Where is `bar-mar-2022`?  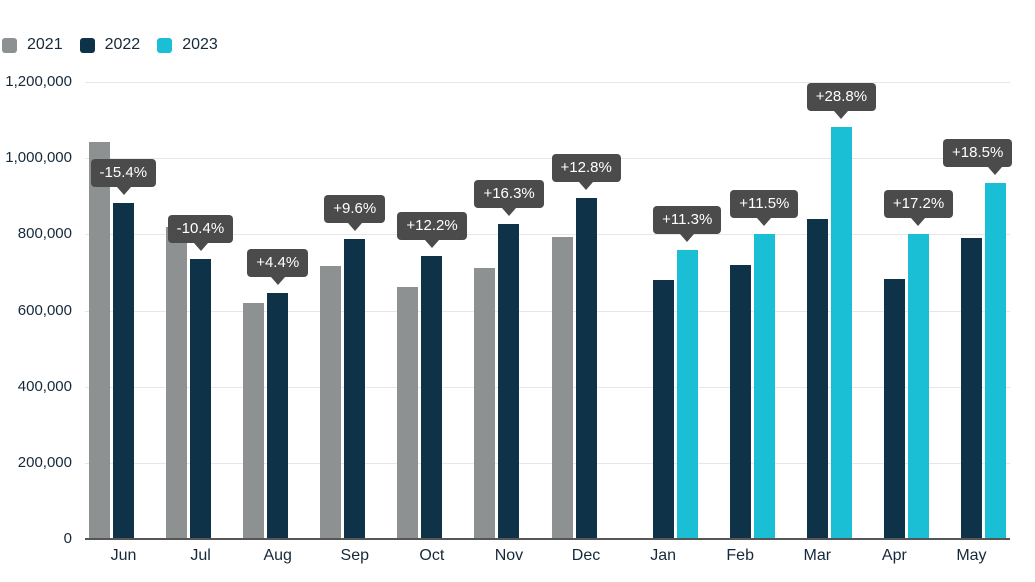
bar-mar-2022 is located at coordinates (817, 378).